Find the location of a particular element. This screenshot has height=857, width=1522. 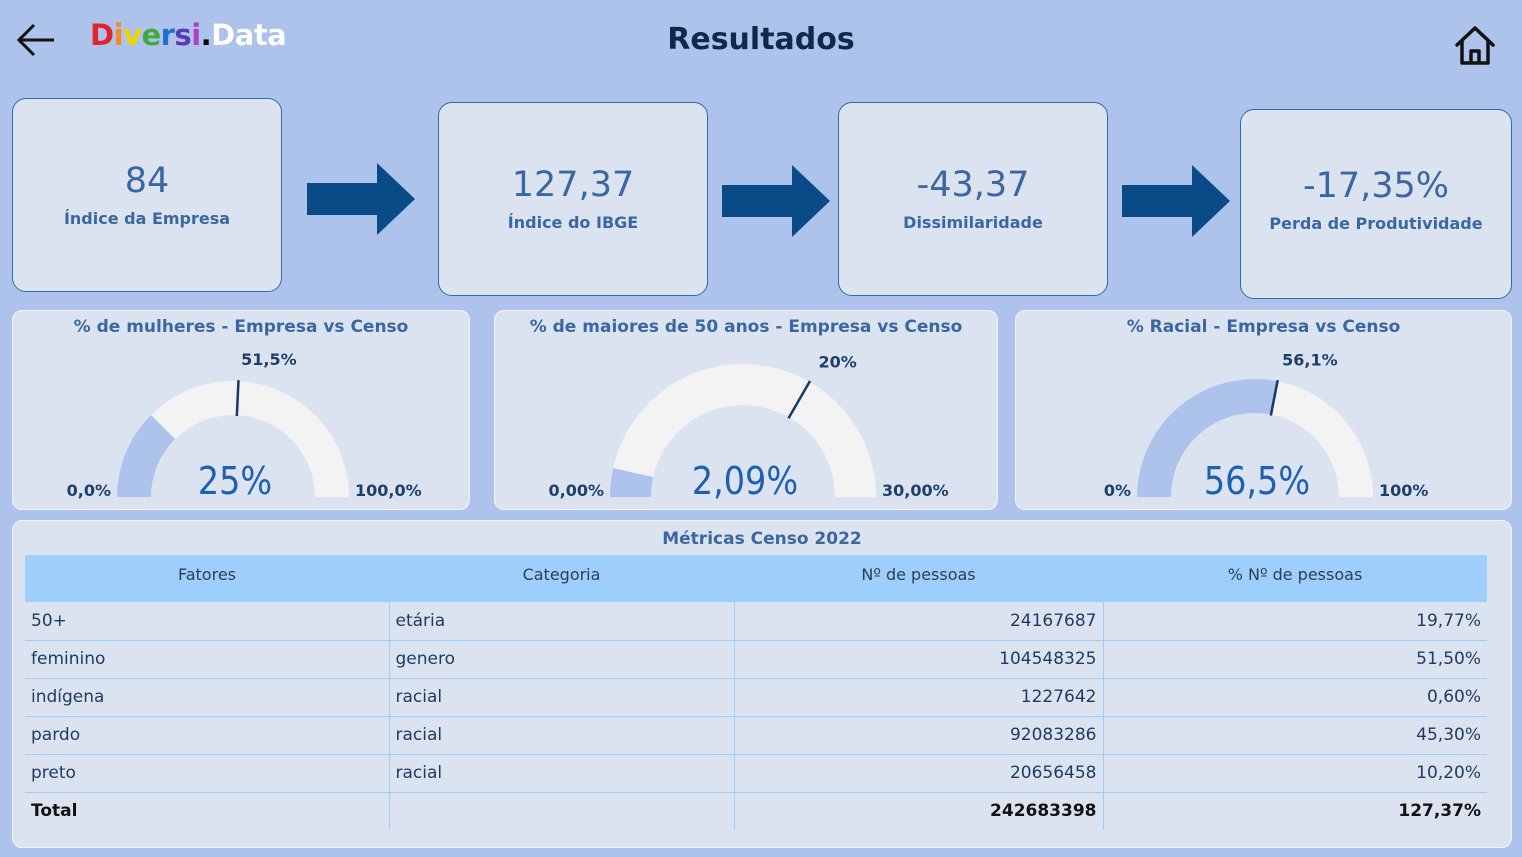

gauge-chart: 56,5% 0% 100% 56,1% is located at coordinates (1266, 427).